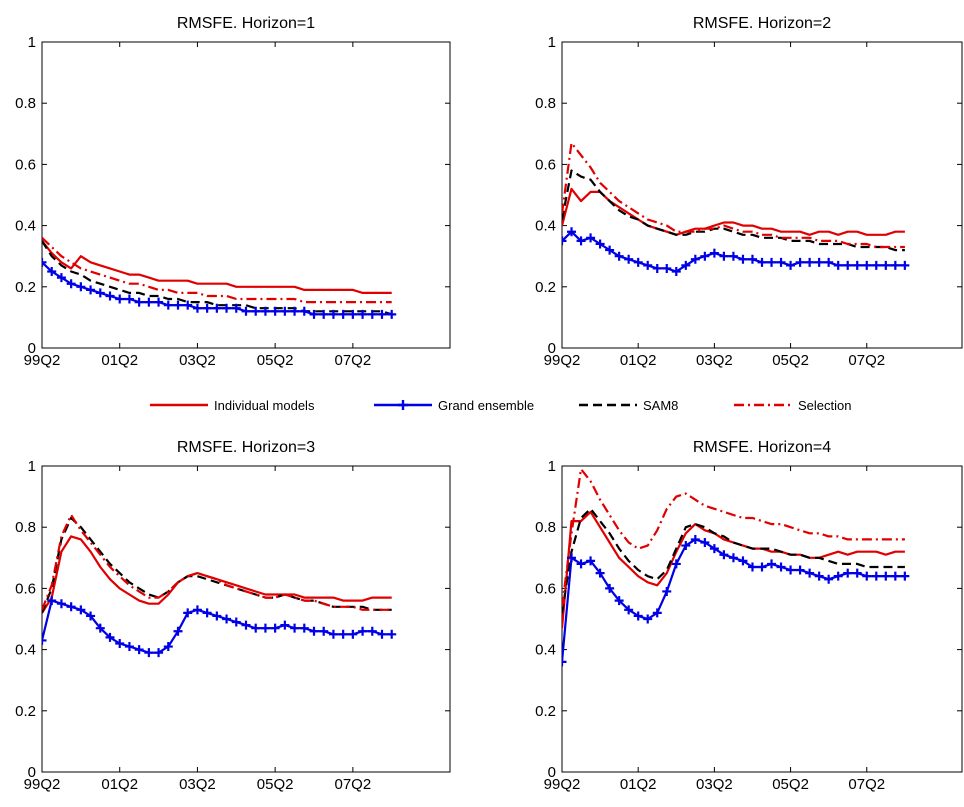  Describe the element at coordinates (403, 405) in the screenshot. I see `legend-marker` at that location.